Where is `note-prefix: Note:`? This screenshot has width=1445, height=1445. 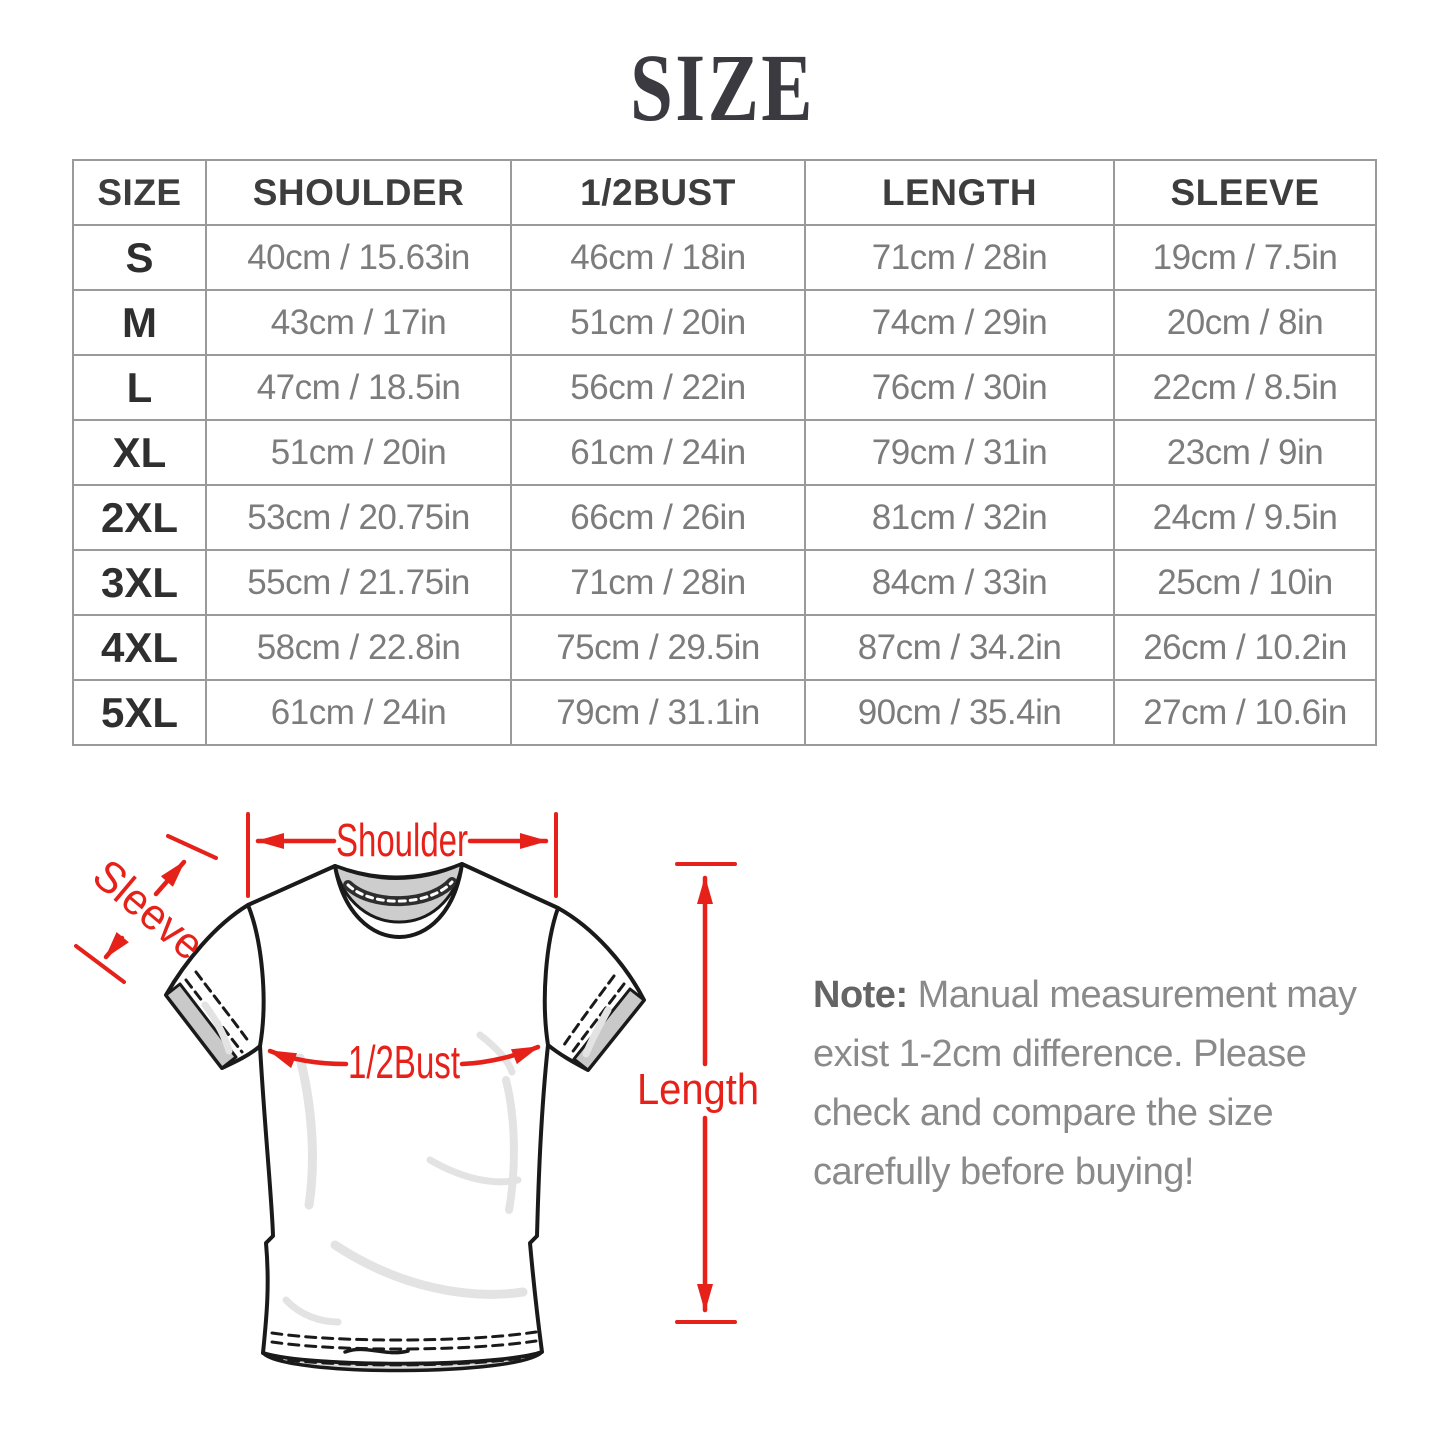 note-prefix: Note: is located at coordinates (860, 995).